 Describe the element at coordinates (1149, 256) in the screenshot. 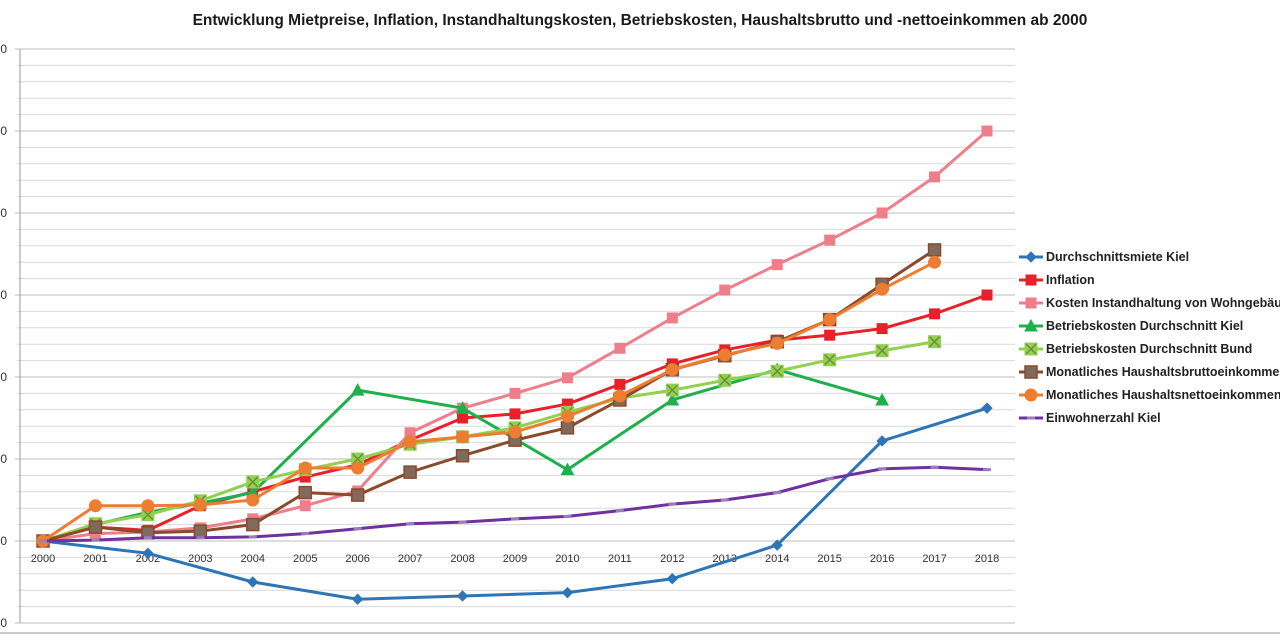

I see `legend-item: Durchschnittsmiete Kiel` at that location.